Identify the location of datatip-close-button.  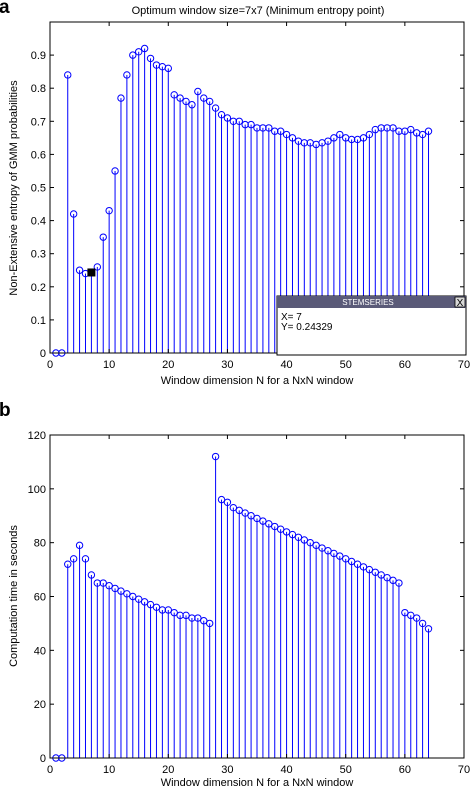
(460, 302).